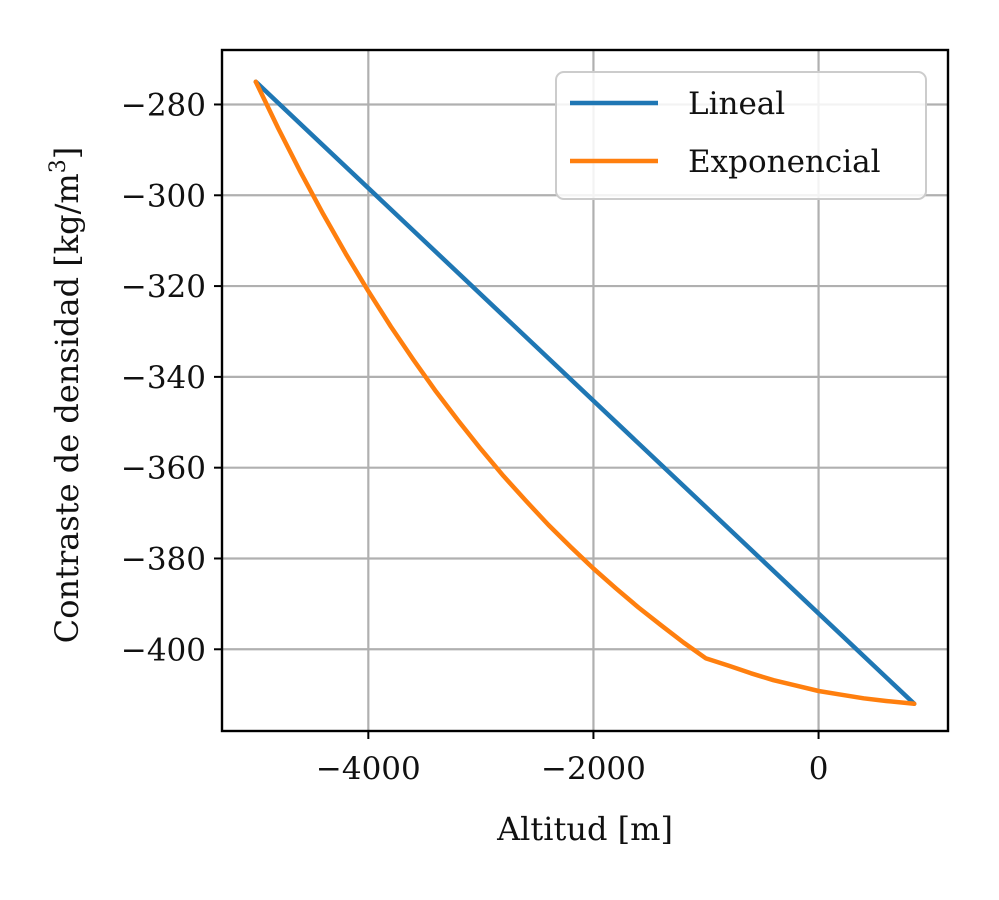  Describe the element at coordinates (163, 469) in the screenshot. I see `y-tick-label: −360` at that location.